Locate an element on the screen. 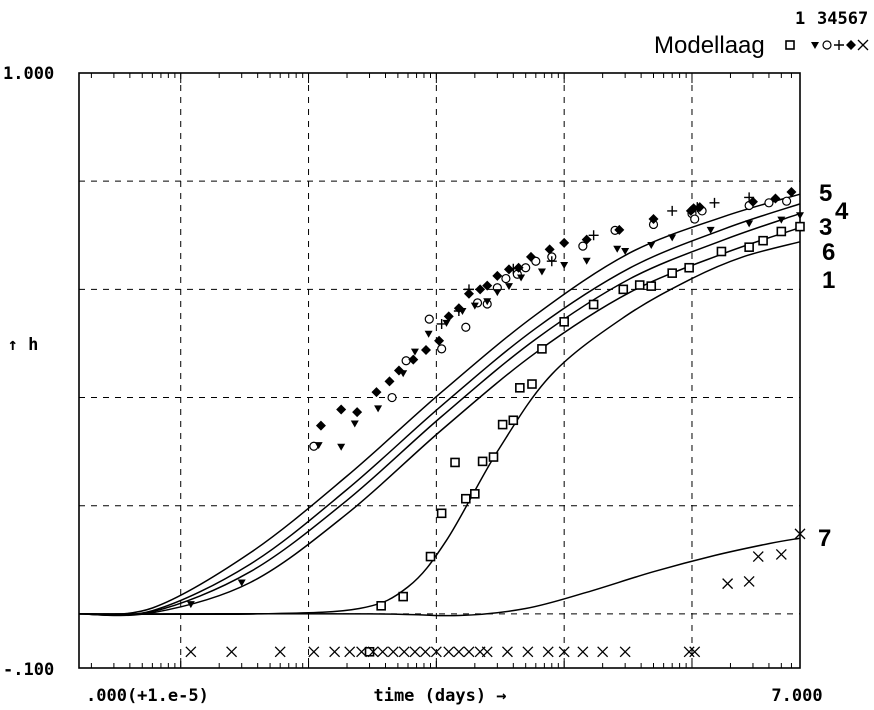 The image size is (874, 710). x-tick-left: .000(+1.e-5) is located at coordinates (147, 696).